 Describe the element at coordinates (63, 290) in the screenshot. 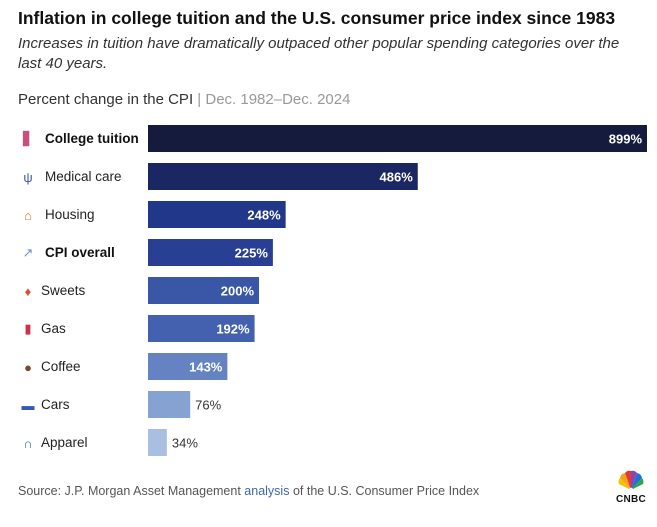

I see `category-label: Sweets` at that location.